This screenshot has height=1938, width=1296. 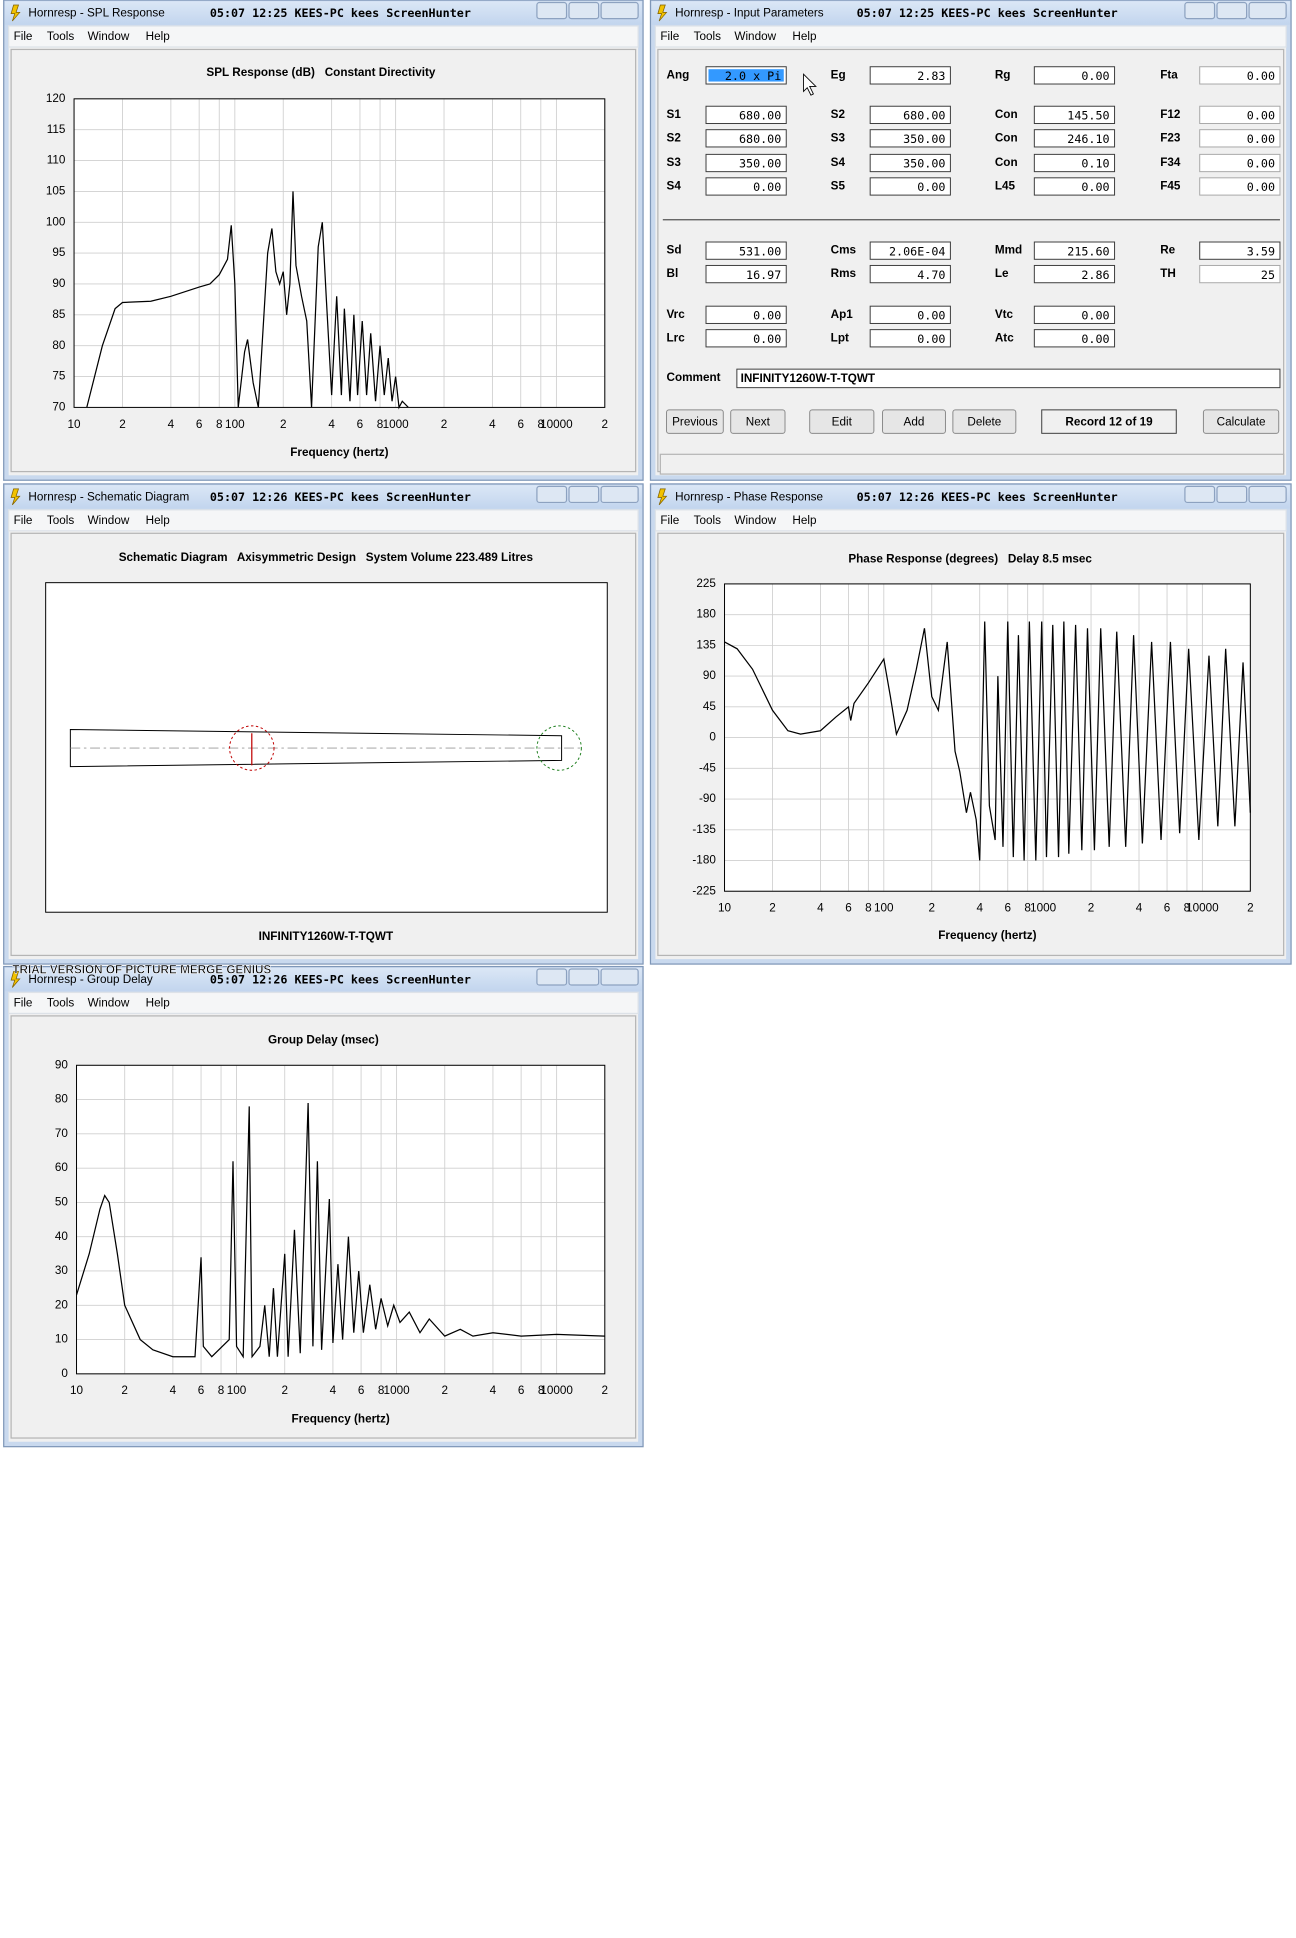 What do you see at coordinates (694, 377) in the screenshot?
I see `comment-label: Comment` at bounding box center [694, 377].